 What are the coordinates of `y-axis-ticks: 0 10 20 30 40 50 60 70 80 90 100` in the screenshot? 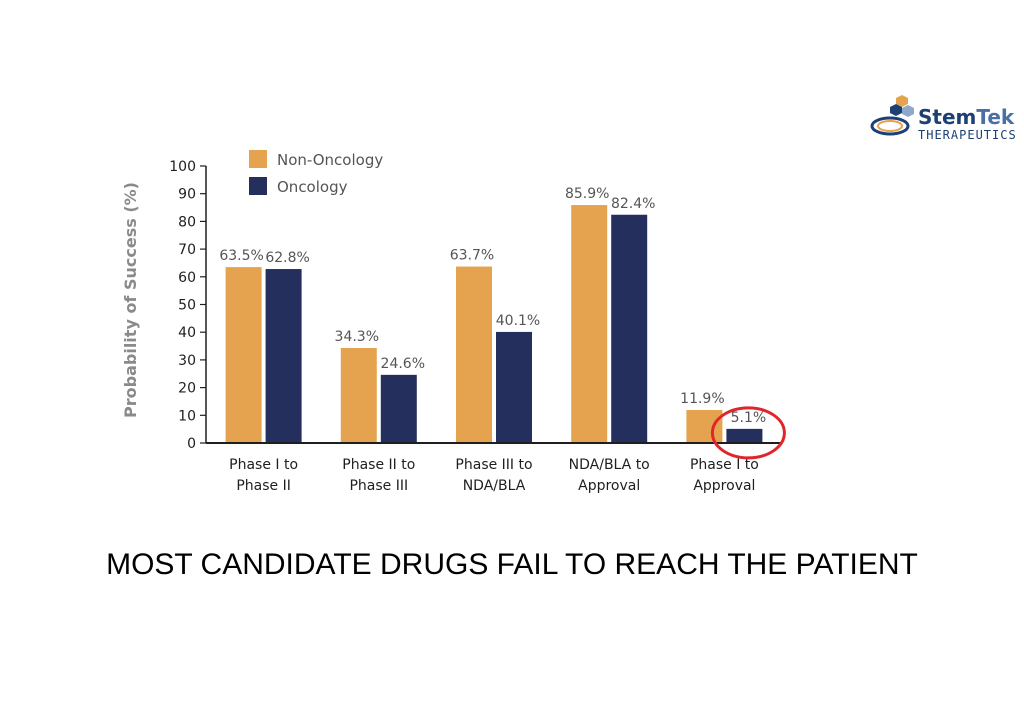 It's located at (187, 305).